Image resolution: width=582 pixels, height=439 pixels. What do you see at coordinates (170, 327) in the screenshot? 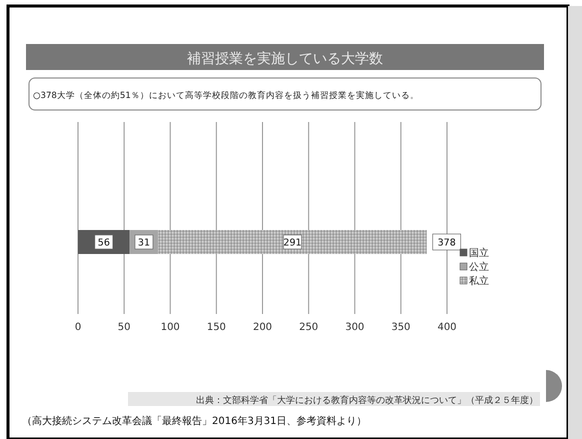
I see `x-tick-label: 100` at bounding box center [170, 327].